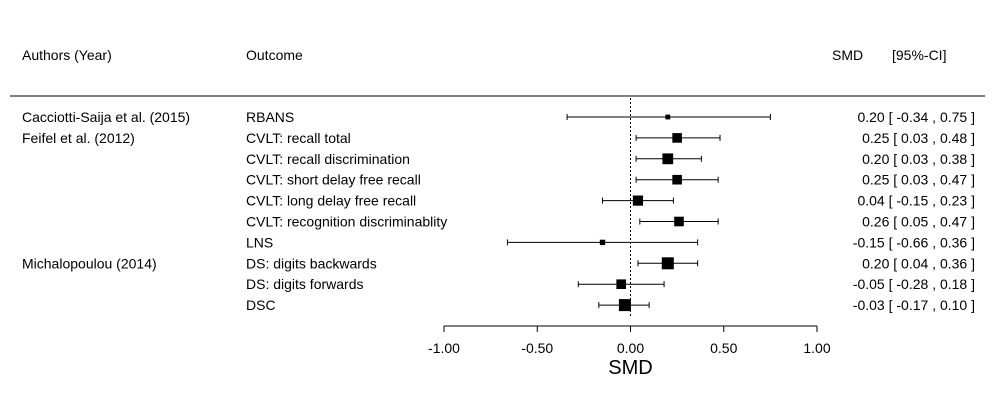  I want to click on x-axis: -1.00 -0.50 0.00 0.50 1.00, so click(629, 340).